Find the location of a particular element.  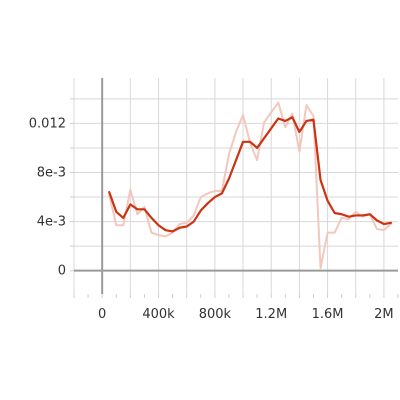

y-tick-label: 8e-3 is located at coordinates (51, 173).